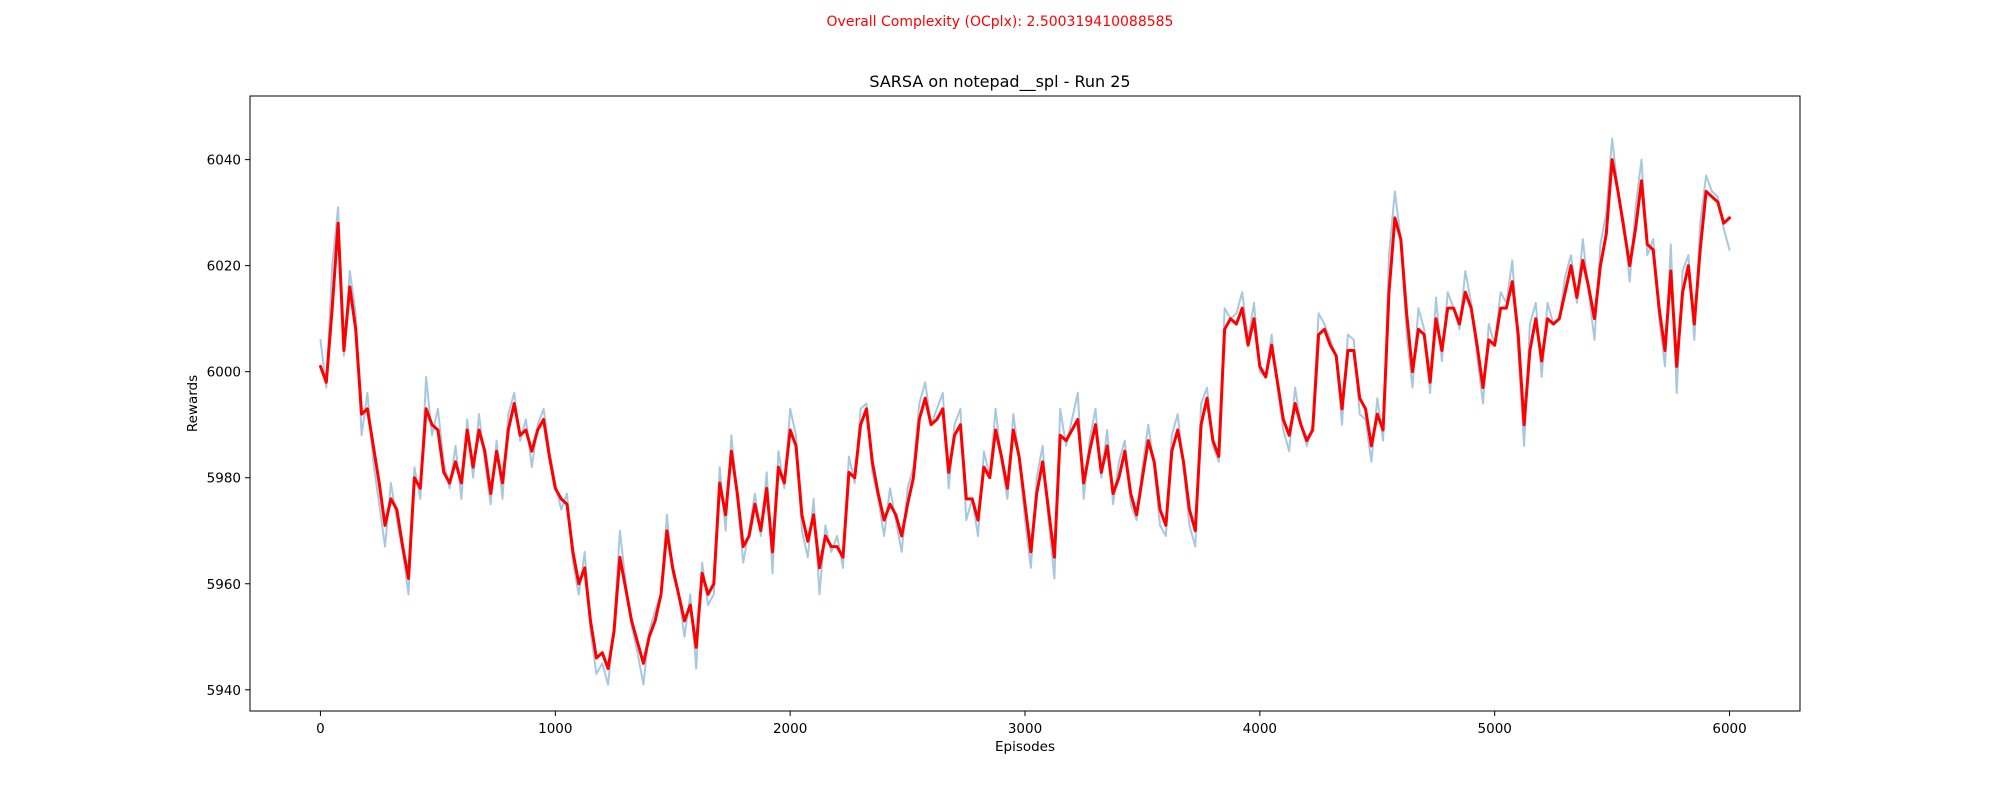  Describe the element at coordinates (1729, 729) in the screenshot. I see `x-tick-label: 6000` at that location.